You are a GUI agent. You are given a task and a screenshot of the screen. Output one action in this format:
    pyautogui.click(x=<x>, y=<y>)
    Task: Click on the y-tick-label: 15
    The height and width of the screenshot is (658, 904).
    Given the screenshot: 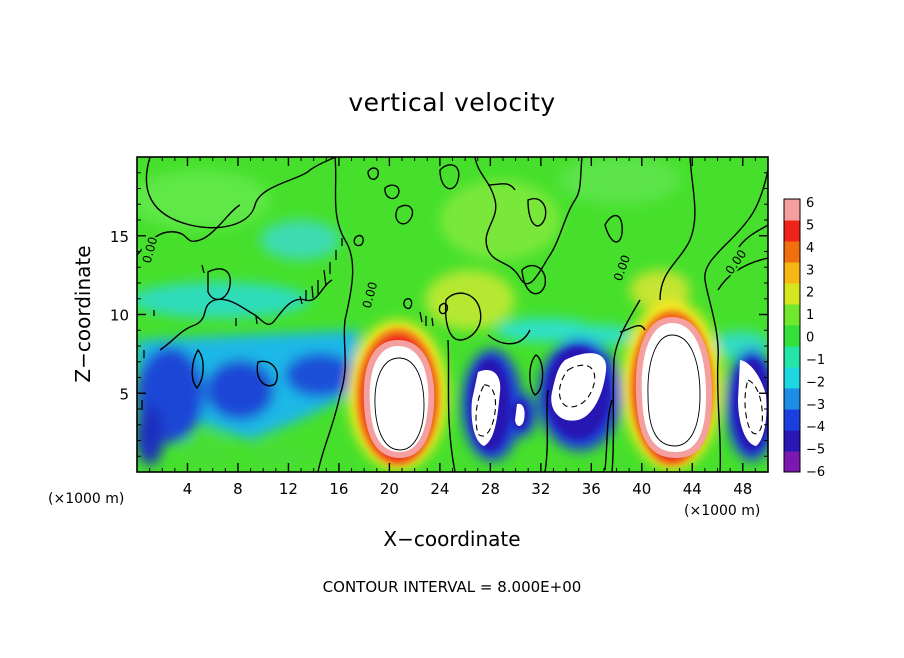 What is the action you would take?
    pyautogui.click(x=119, y=237)
    